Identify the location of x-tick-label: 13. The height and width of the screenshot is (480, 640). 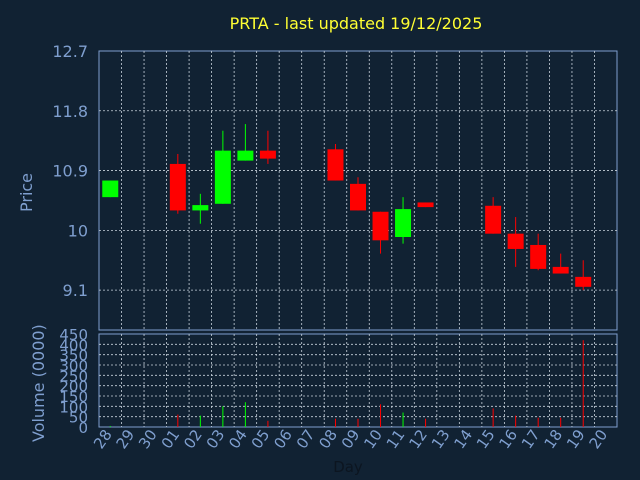
(441, 439).